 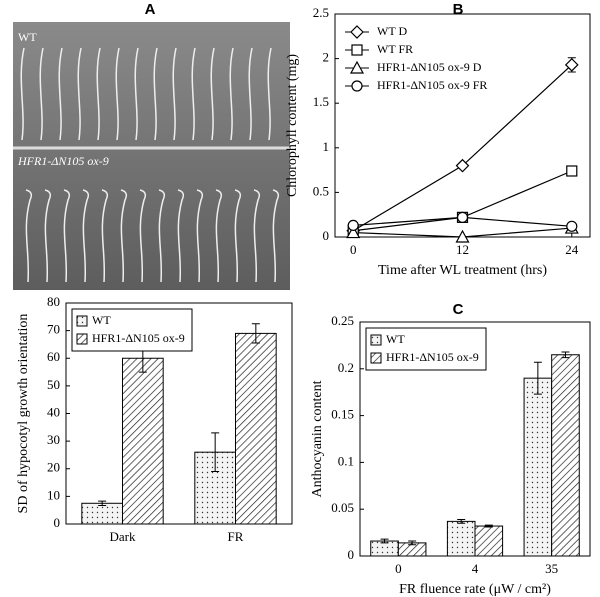 What do you see at coordinates (321, 101) in the screenshot?
I see `y-tick-label: 1.5` at bounding box center [321, 101].